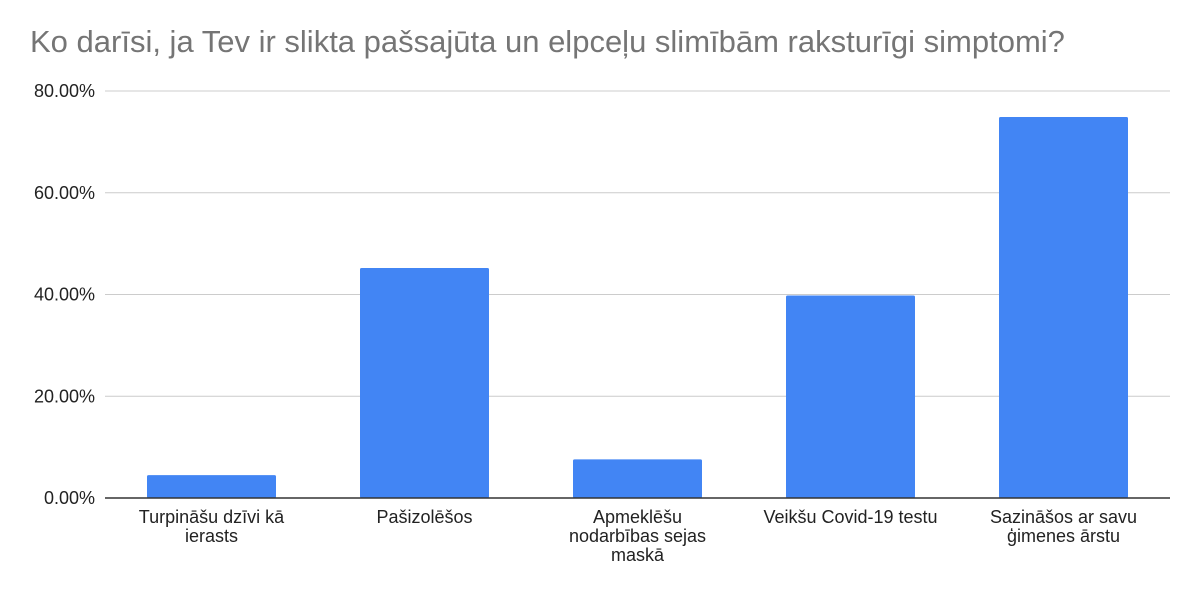 The width and height of the screenshot is (1200, 595). Describe the element at coordinates (1063, 517) in the screenshot. I see `x-category-label-line: Sazināšos ar savu` at that location.